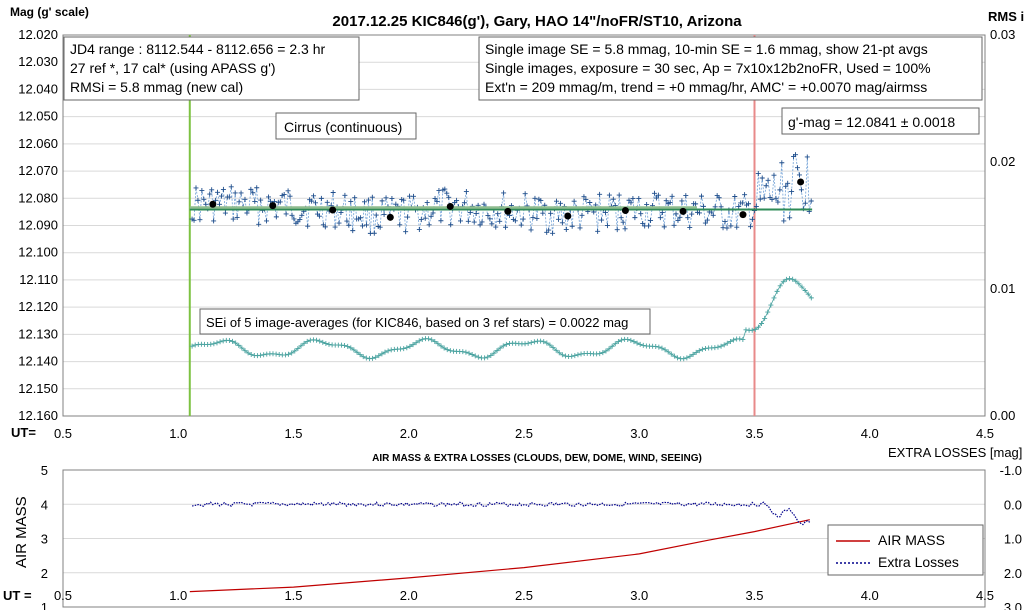  Describe the element at coordinates (918, 562) in the screenshot. I see `legend-extra-losses-label: Extra Losses` at that location.